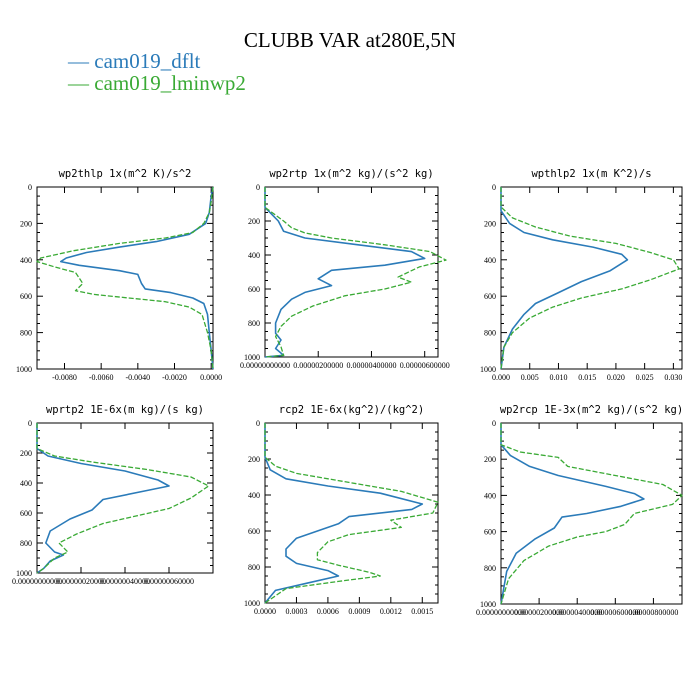 The height and width of the screenshot is (700, 700). I want to click on x-tick-label: -0.0020, so click(174, 377).